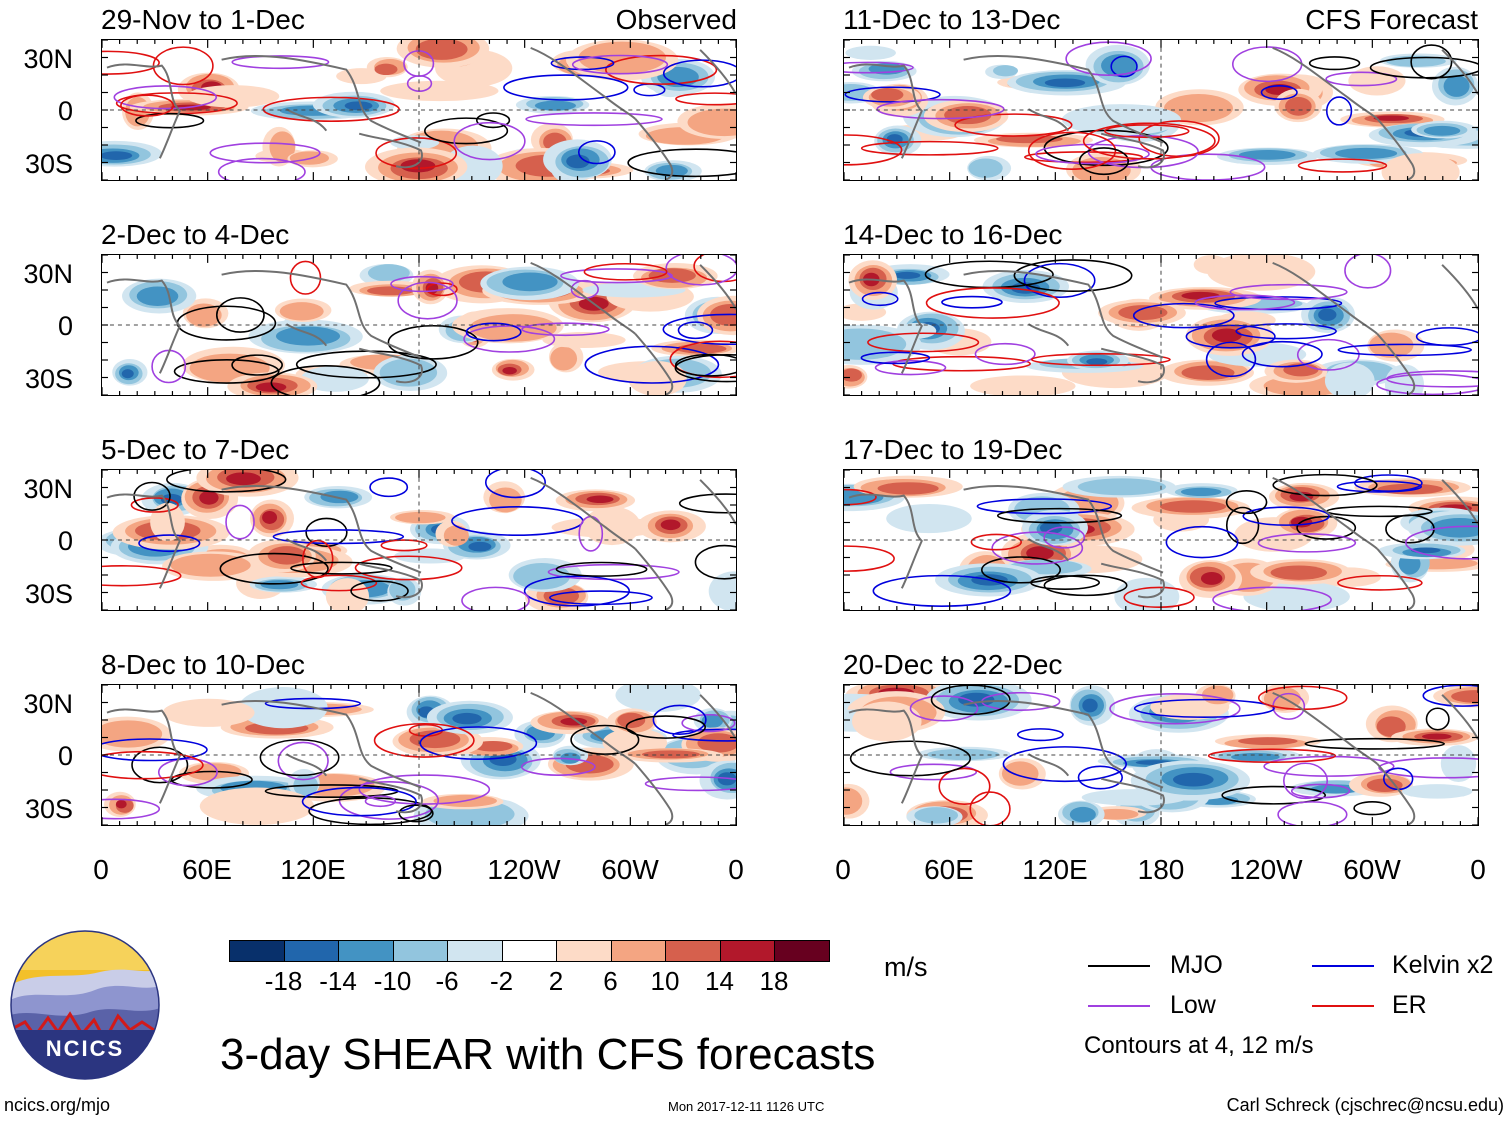  What do you see at coordinates (57, 1105) in the screenshot?
I see `footer-website: ncics.org/mjo` at bounding box center [57, 1105].